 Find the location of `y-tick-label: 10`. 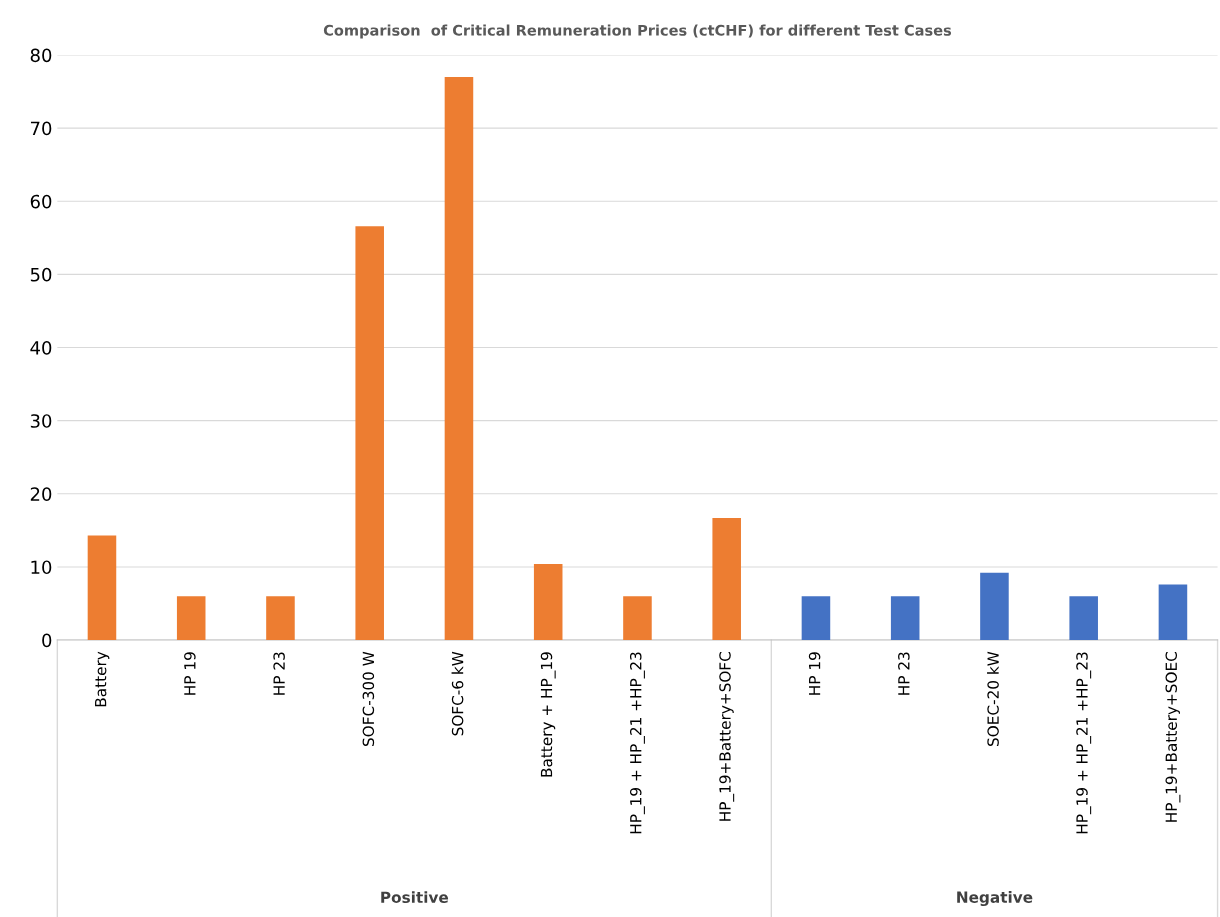

y-tick-label: 10 is located at coordinates (41, 567).